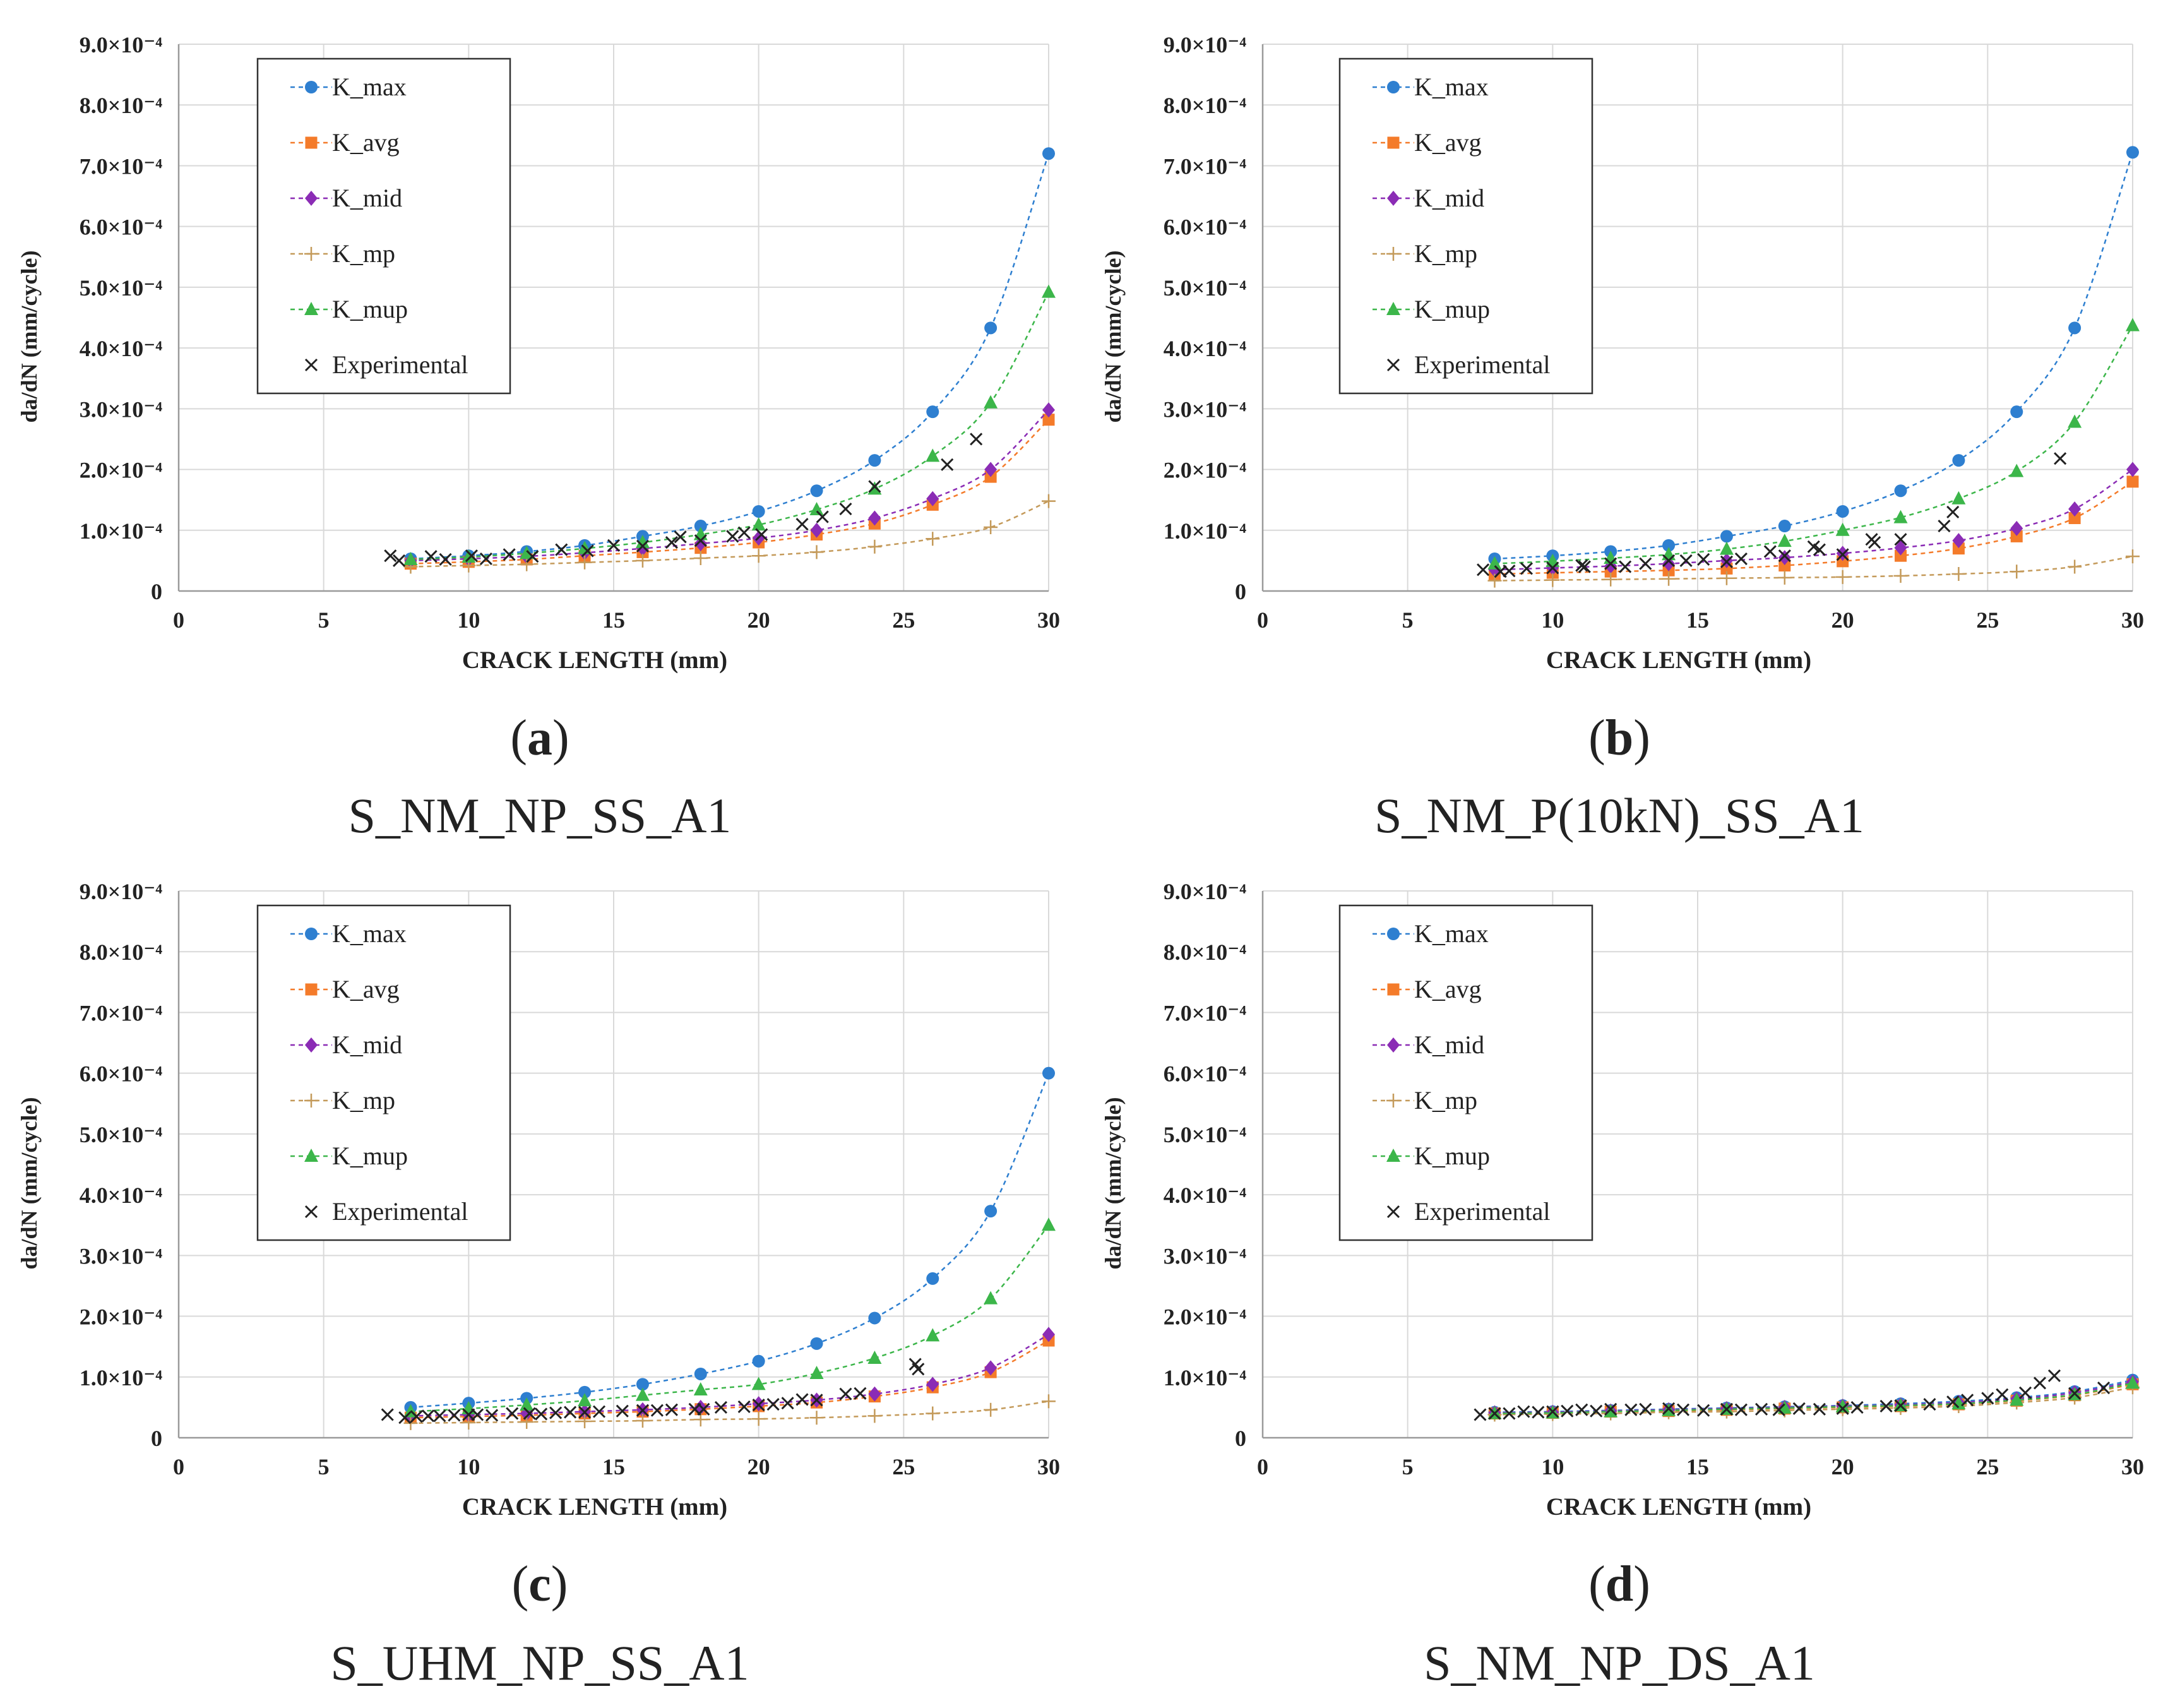 This screenshot has width=2168, height=1708. What do you see at coordinates (1449, 198) in the screenshot?
I see `legend-label: K_mid` at bounding box center [1449, 198].